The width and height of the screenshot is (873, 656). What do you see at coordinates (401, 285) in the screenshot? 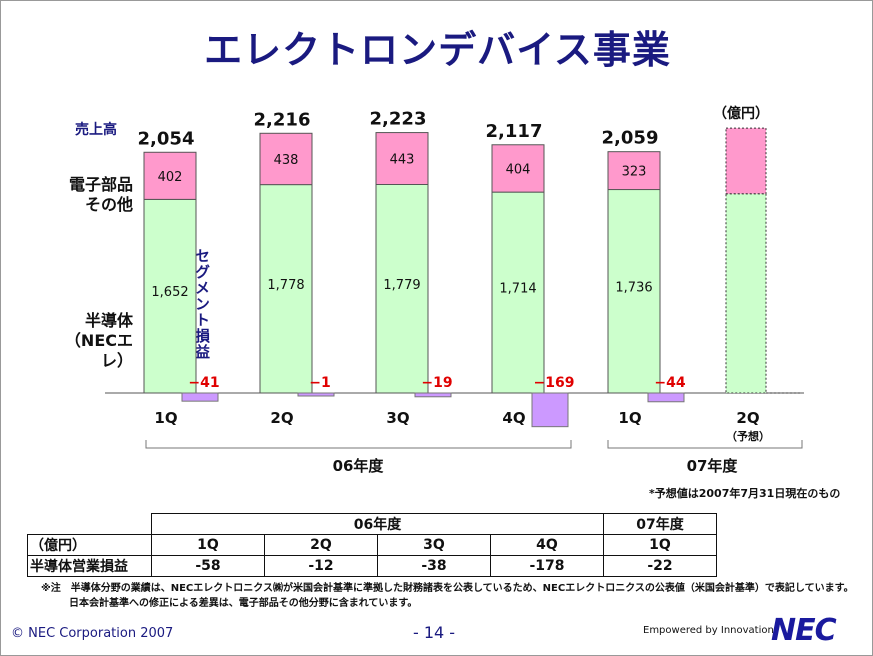
I see `bar-semi-label: 1,779` at bounding box center [401, 285].